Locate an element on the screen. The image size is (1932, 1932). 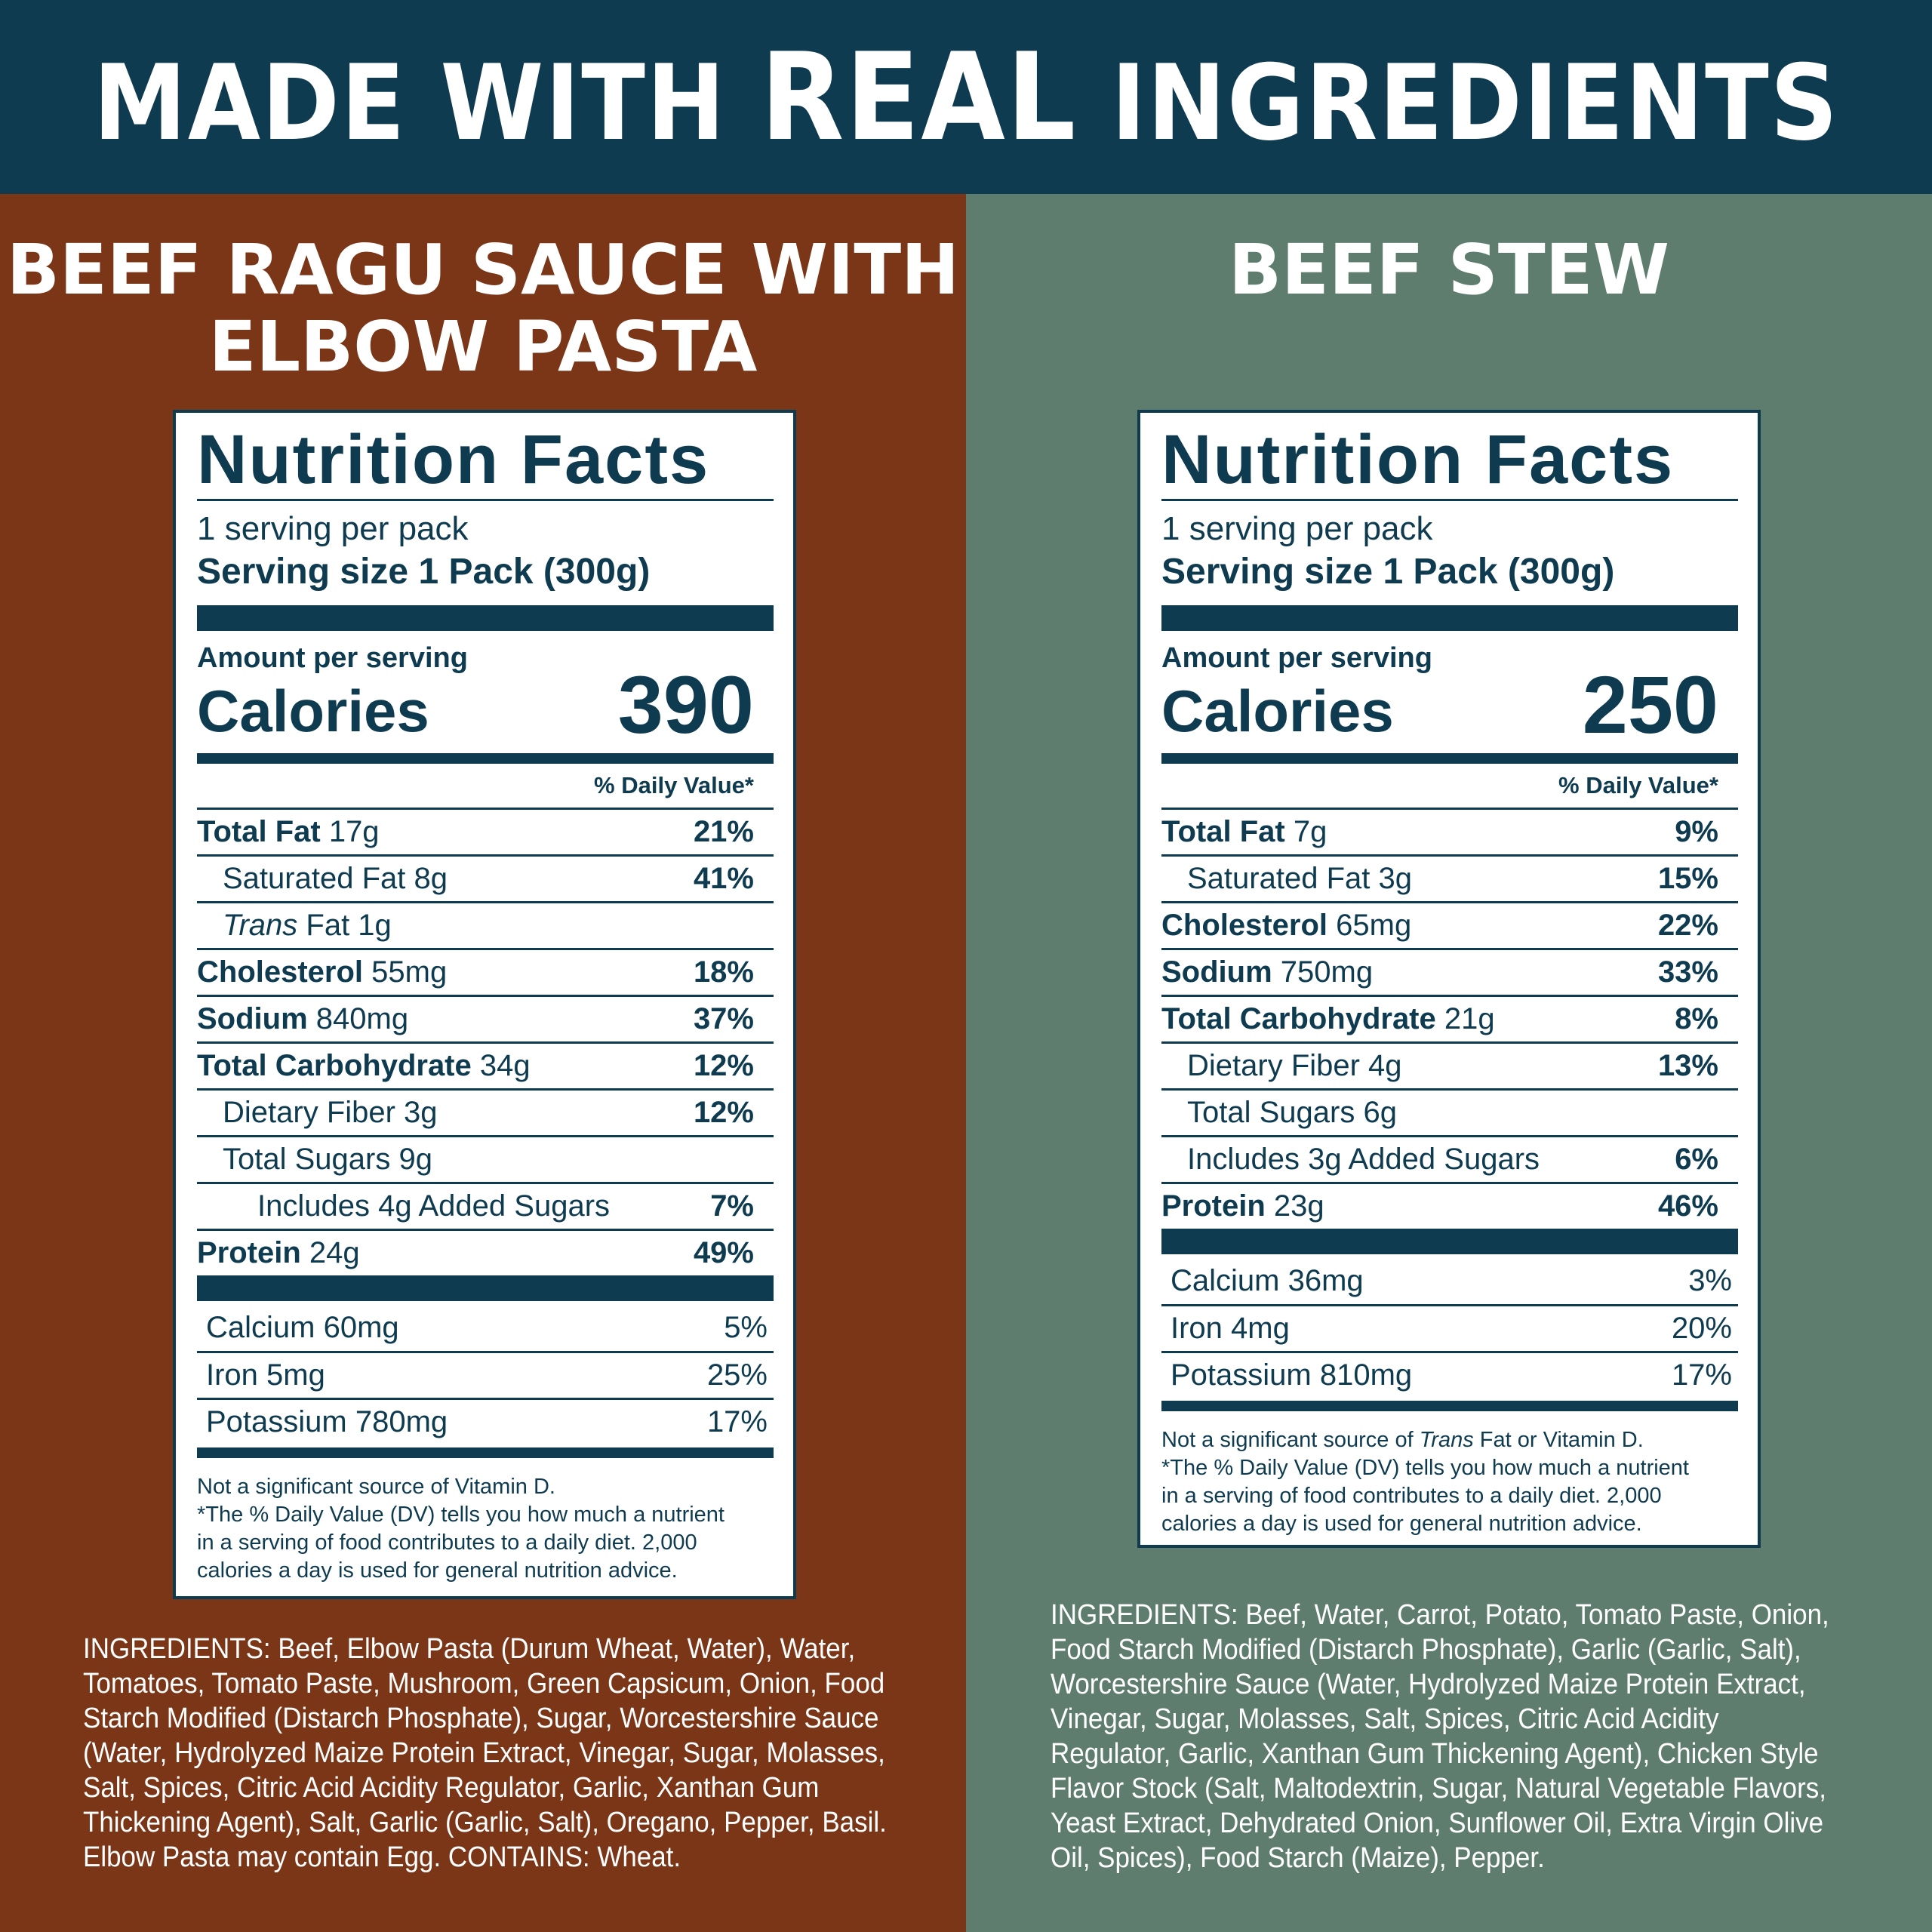
vitamin-row: Potassium 810mg 17% is located at coordinates (1449, 1374).